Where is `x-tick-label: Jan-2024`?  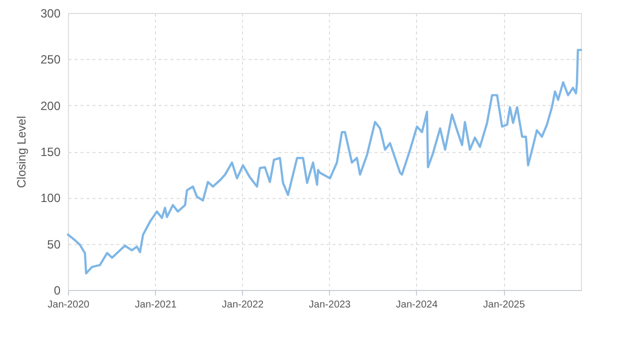 x-tick-label: Jan-2024 is located at coordinates (417, 305).